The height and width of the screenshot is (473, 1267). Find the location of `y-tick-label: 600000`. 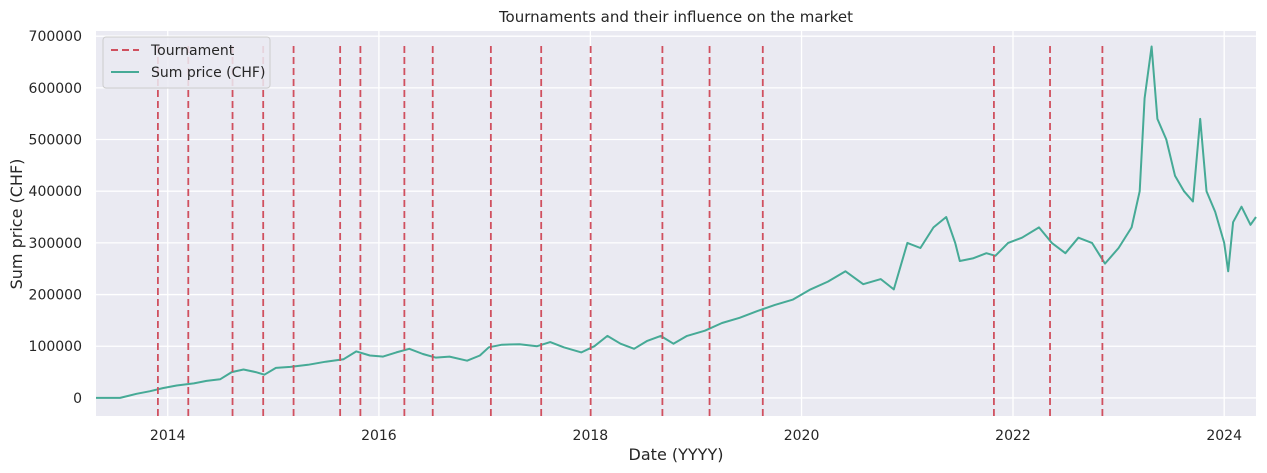

y-tick-label: 600000 is located at coordinates (55, 89).